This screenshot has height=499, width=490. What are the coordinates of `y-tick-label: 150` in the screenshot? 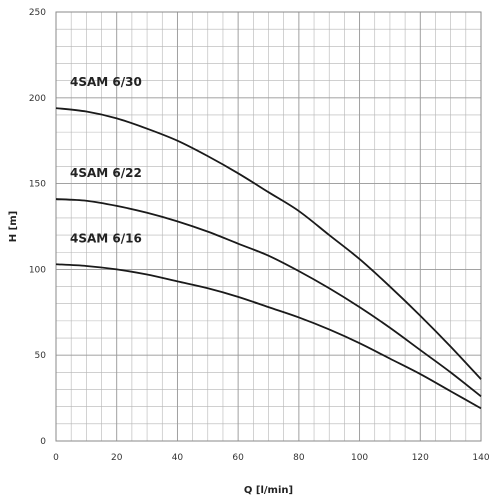 It's located at (37, 185).